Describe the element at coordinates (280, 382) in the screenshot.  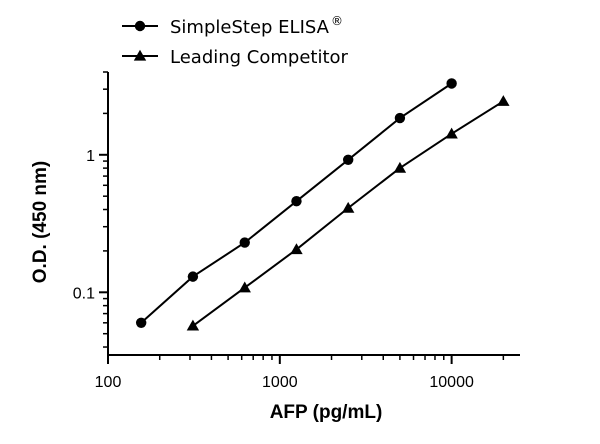
I see `x-tick-label: 1000` at that location.